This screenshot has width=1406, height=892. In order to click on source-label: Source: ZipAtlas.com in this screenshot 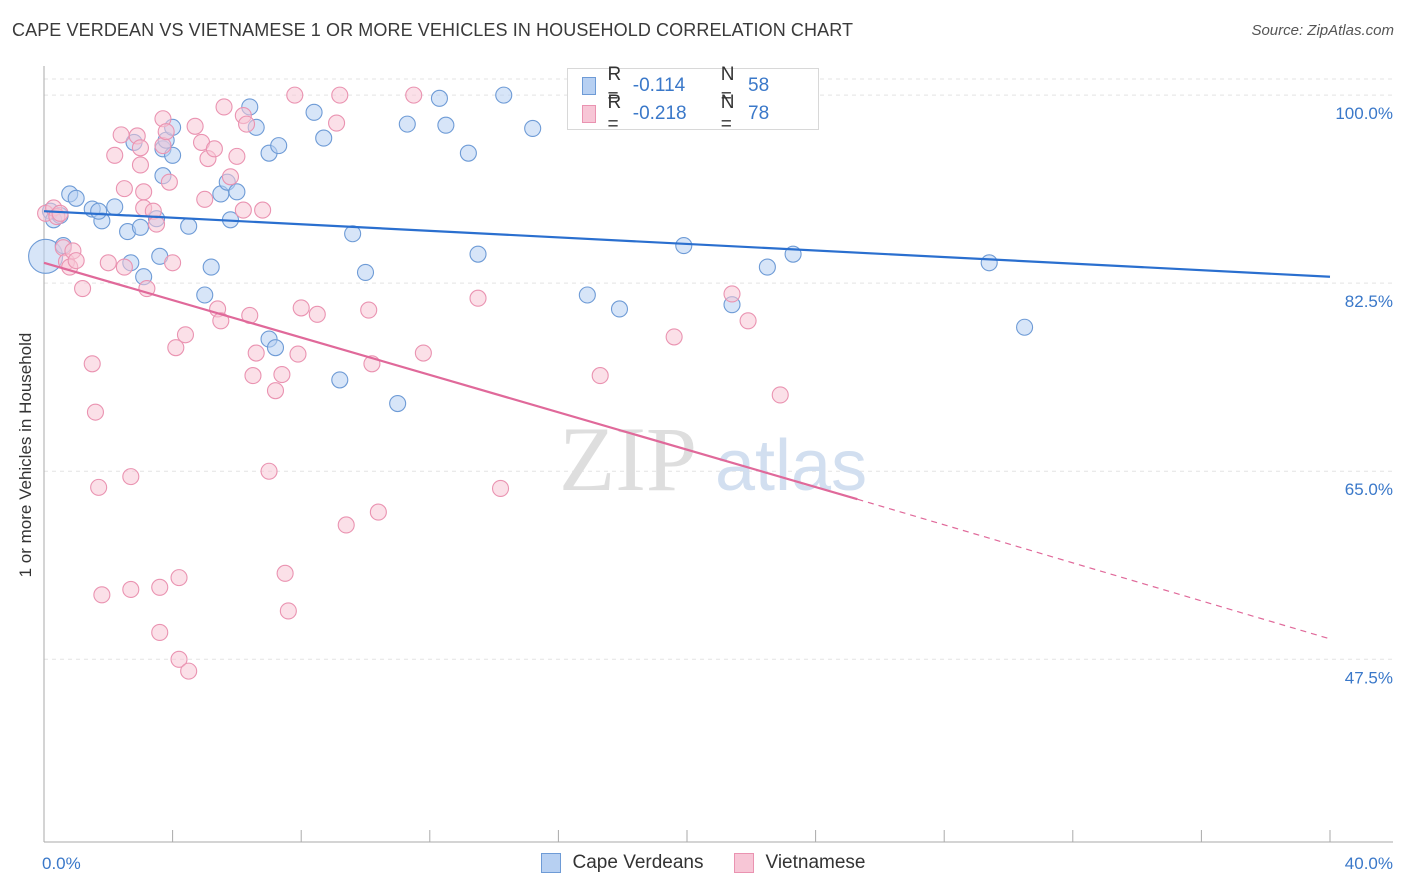, I will do `click(1322, 30)`.